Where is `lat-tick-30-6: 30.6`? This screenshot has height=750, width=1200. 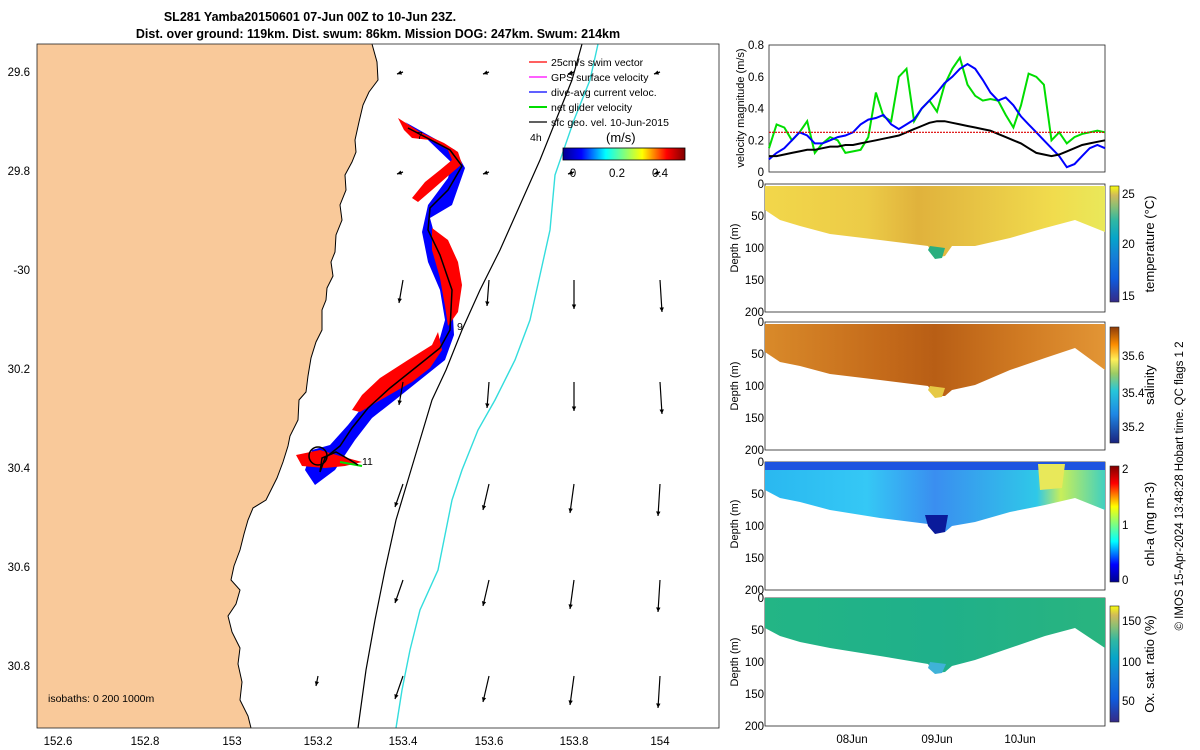 lat-tick-30-6: 30.6 is located at coordinates (19, 568).